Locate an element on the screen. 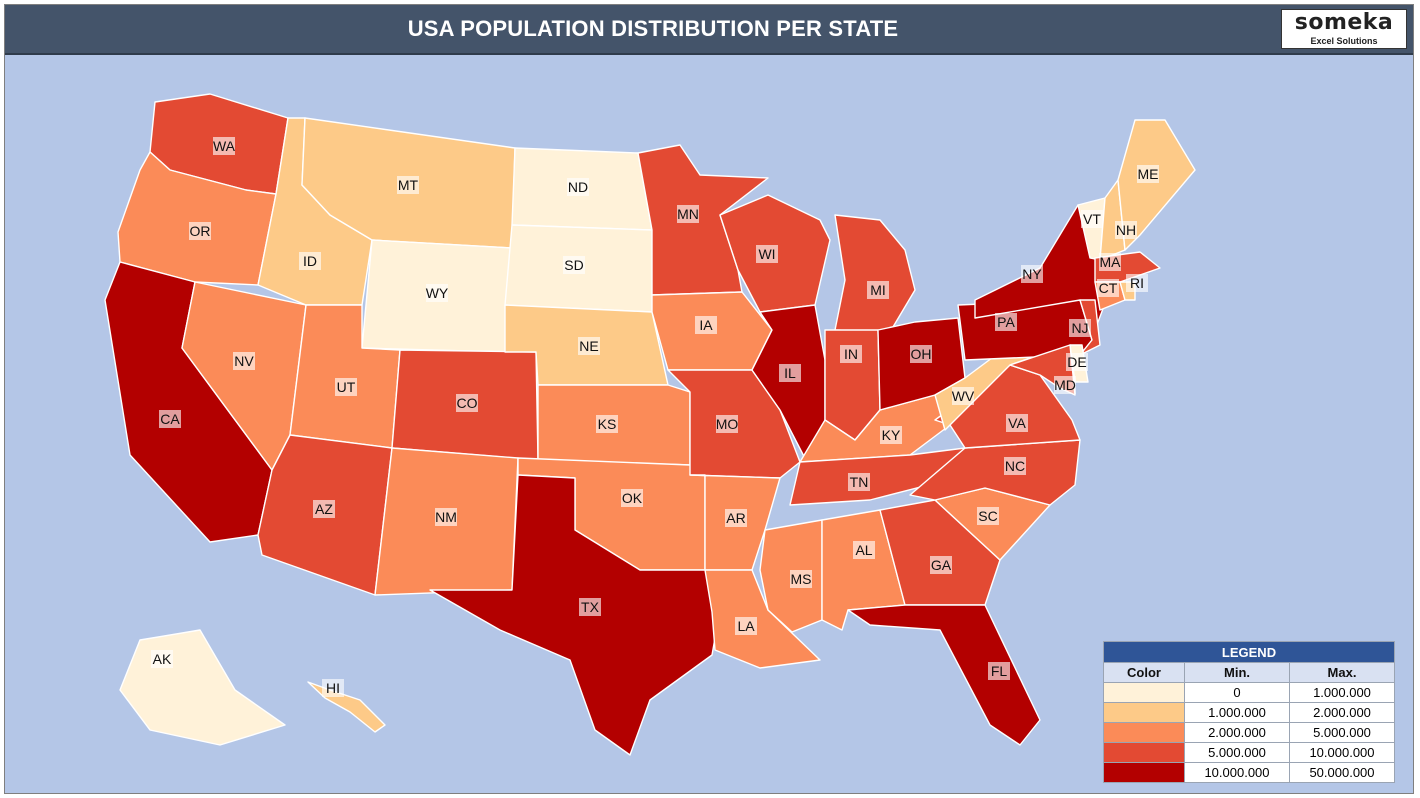 This screenshot has width=1420, height=798. state-label-text: NY is located at coordinates (1032, 274).